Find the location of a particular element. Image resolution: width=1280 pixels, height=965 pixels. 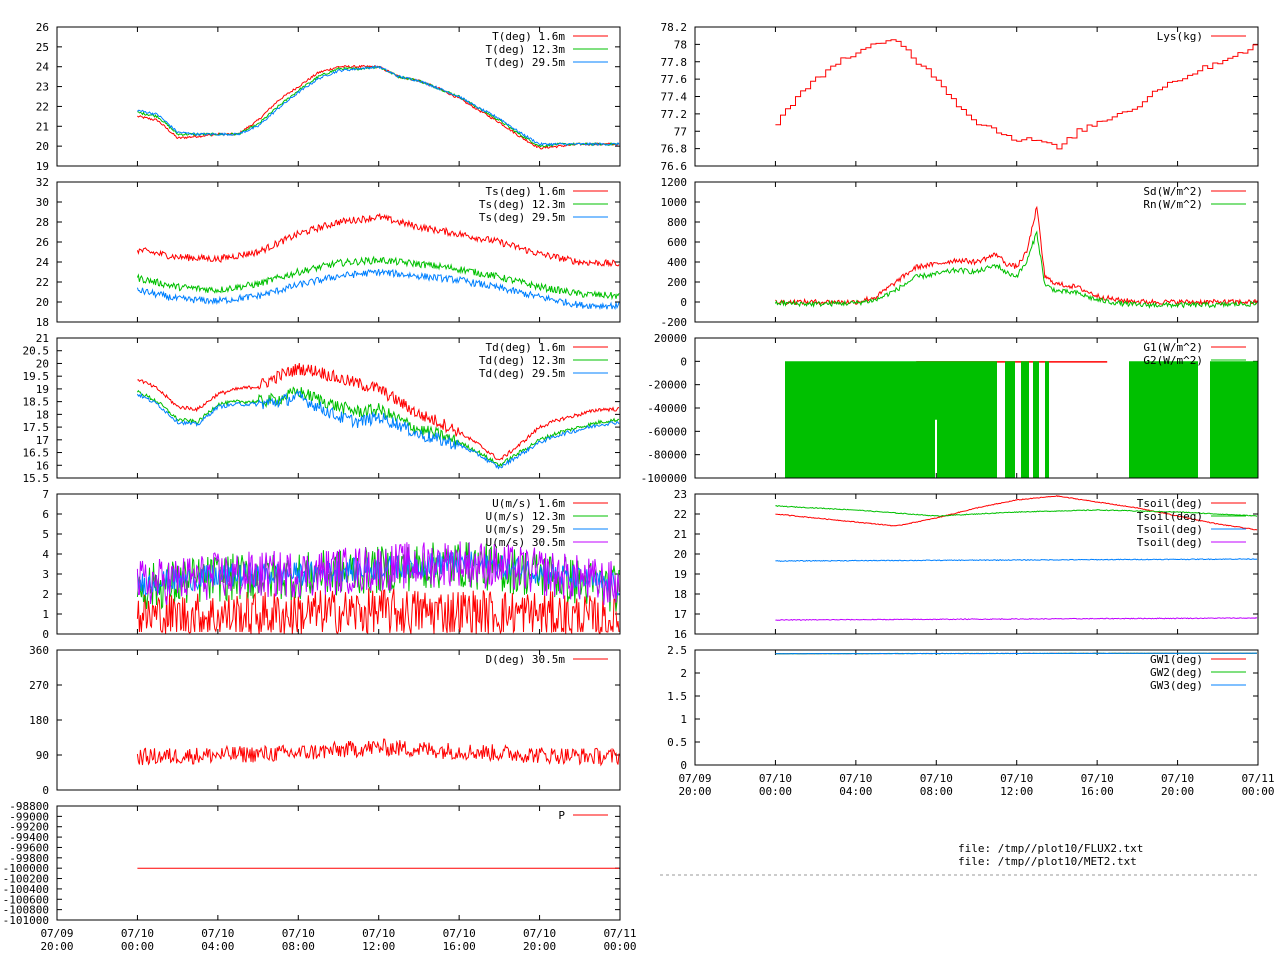

y-tick-label: 19.5 is located at coordinates (36, 376).